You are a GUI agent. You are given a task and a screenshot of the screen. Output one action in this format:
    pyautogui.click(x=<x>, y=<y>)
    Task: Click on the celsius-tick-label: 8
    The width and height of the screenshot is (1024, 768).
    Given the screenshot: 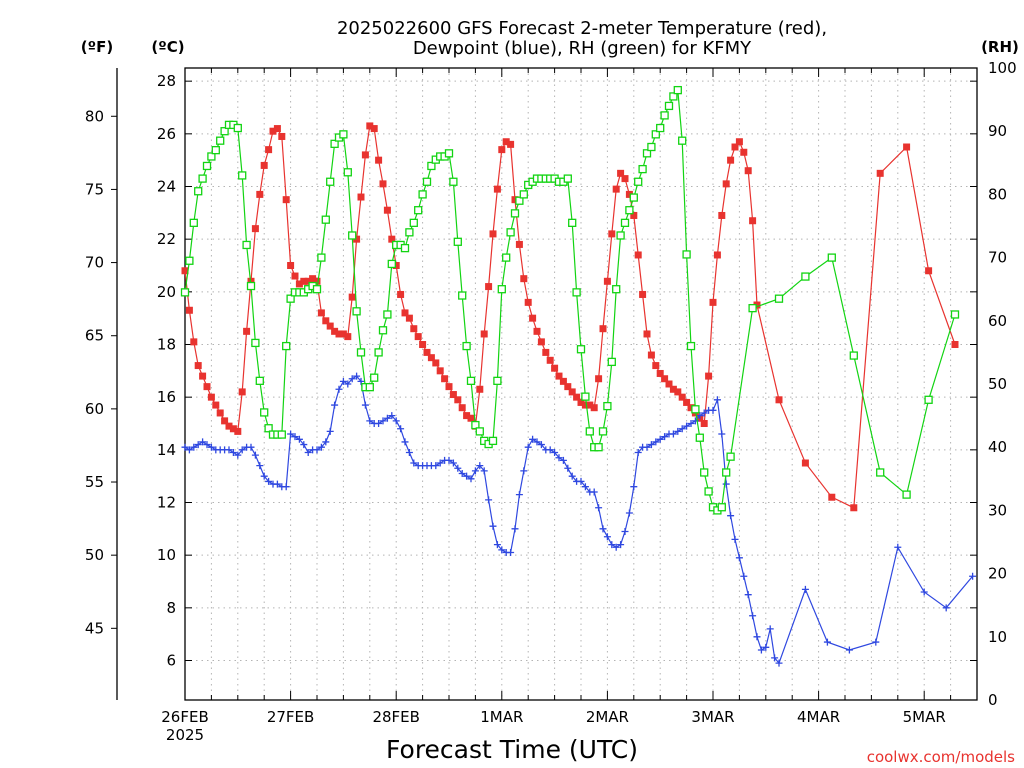 What is the action you would take?
    pyautogui.click(x=171, y=608)
    